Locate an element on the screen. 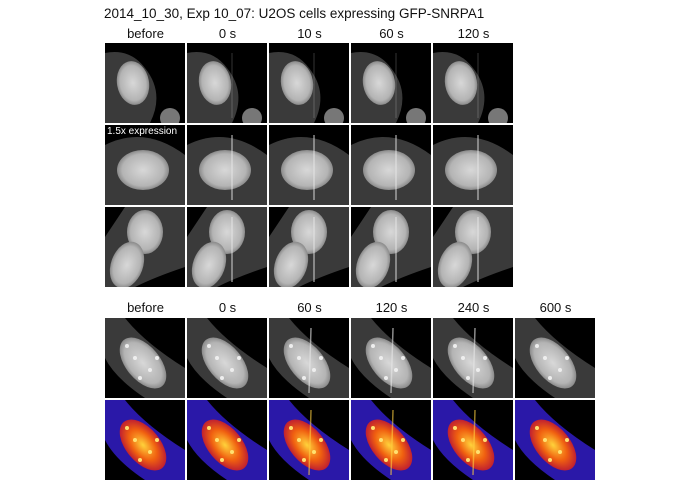 This screenshot has height=486, width=688. column-label: 240 s is located at coordinates (473, 307).